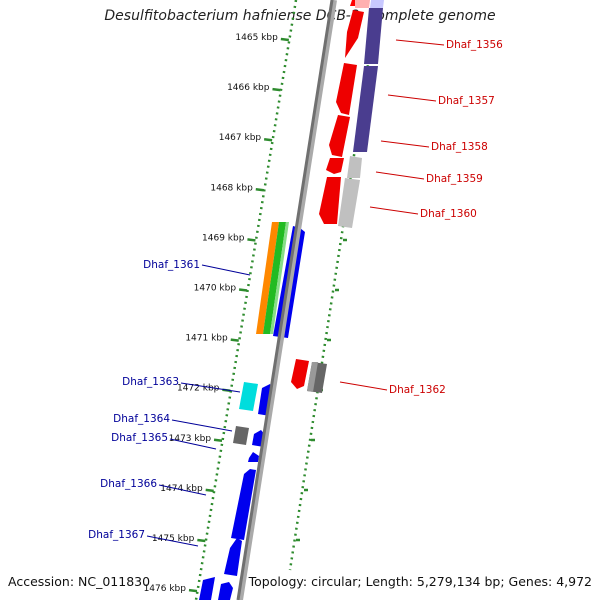 This screenshot has height=600, width=600. Describe the element at coordinates (231, 188) in the screenshot. I see `kbp-tick-label: 1468 kbp` at that location.